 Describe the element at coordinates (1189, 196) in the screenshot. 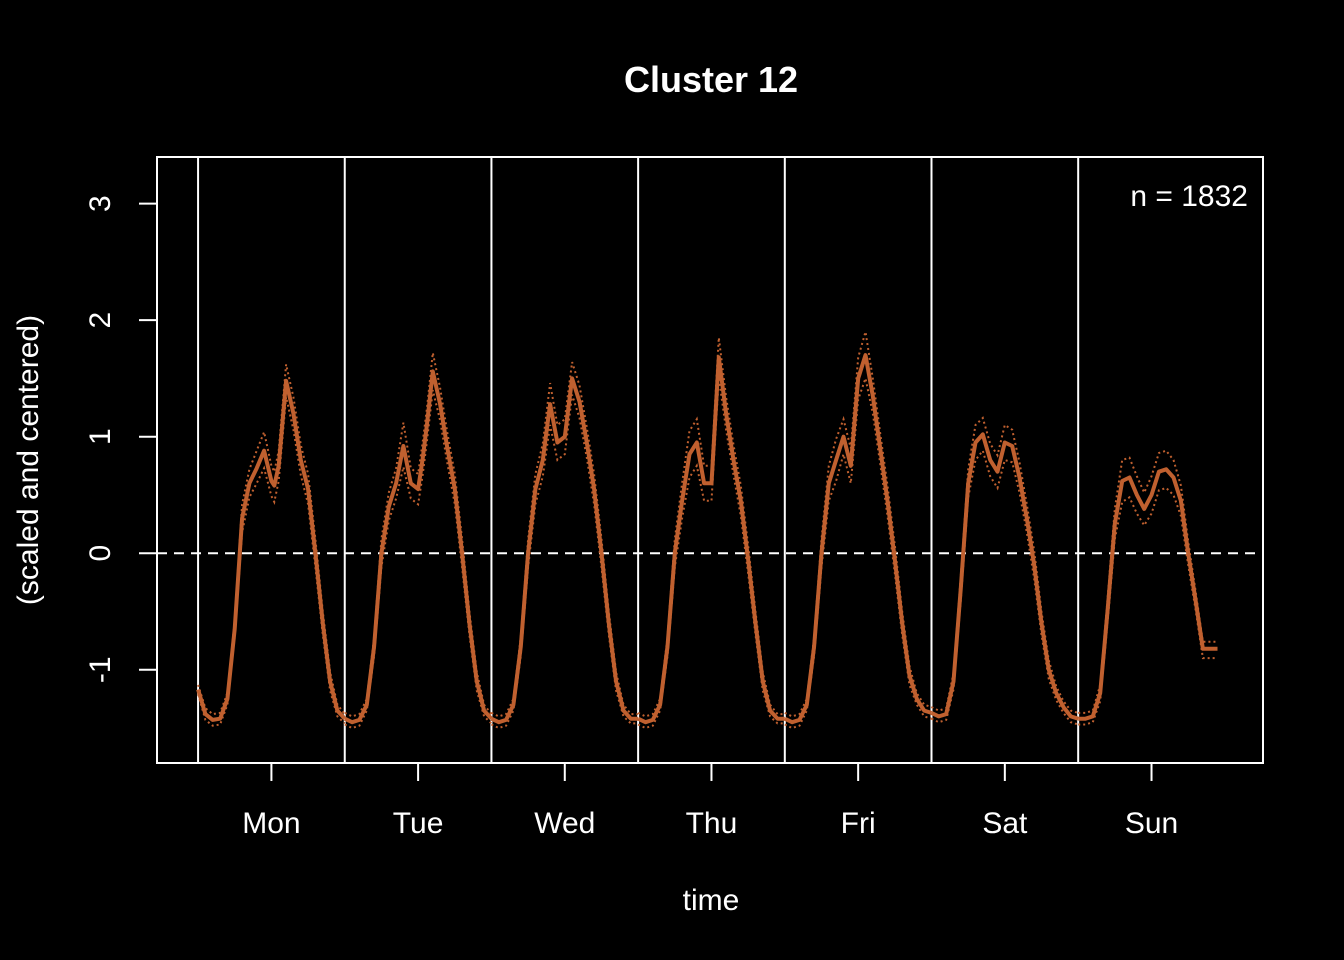

I see `count-annotation: n = 1832` at that location.